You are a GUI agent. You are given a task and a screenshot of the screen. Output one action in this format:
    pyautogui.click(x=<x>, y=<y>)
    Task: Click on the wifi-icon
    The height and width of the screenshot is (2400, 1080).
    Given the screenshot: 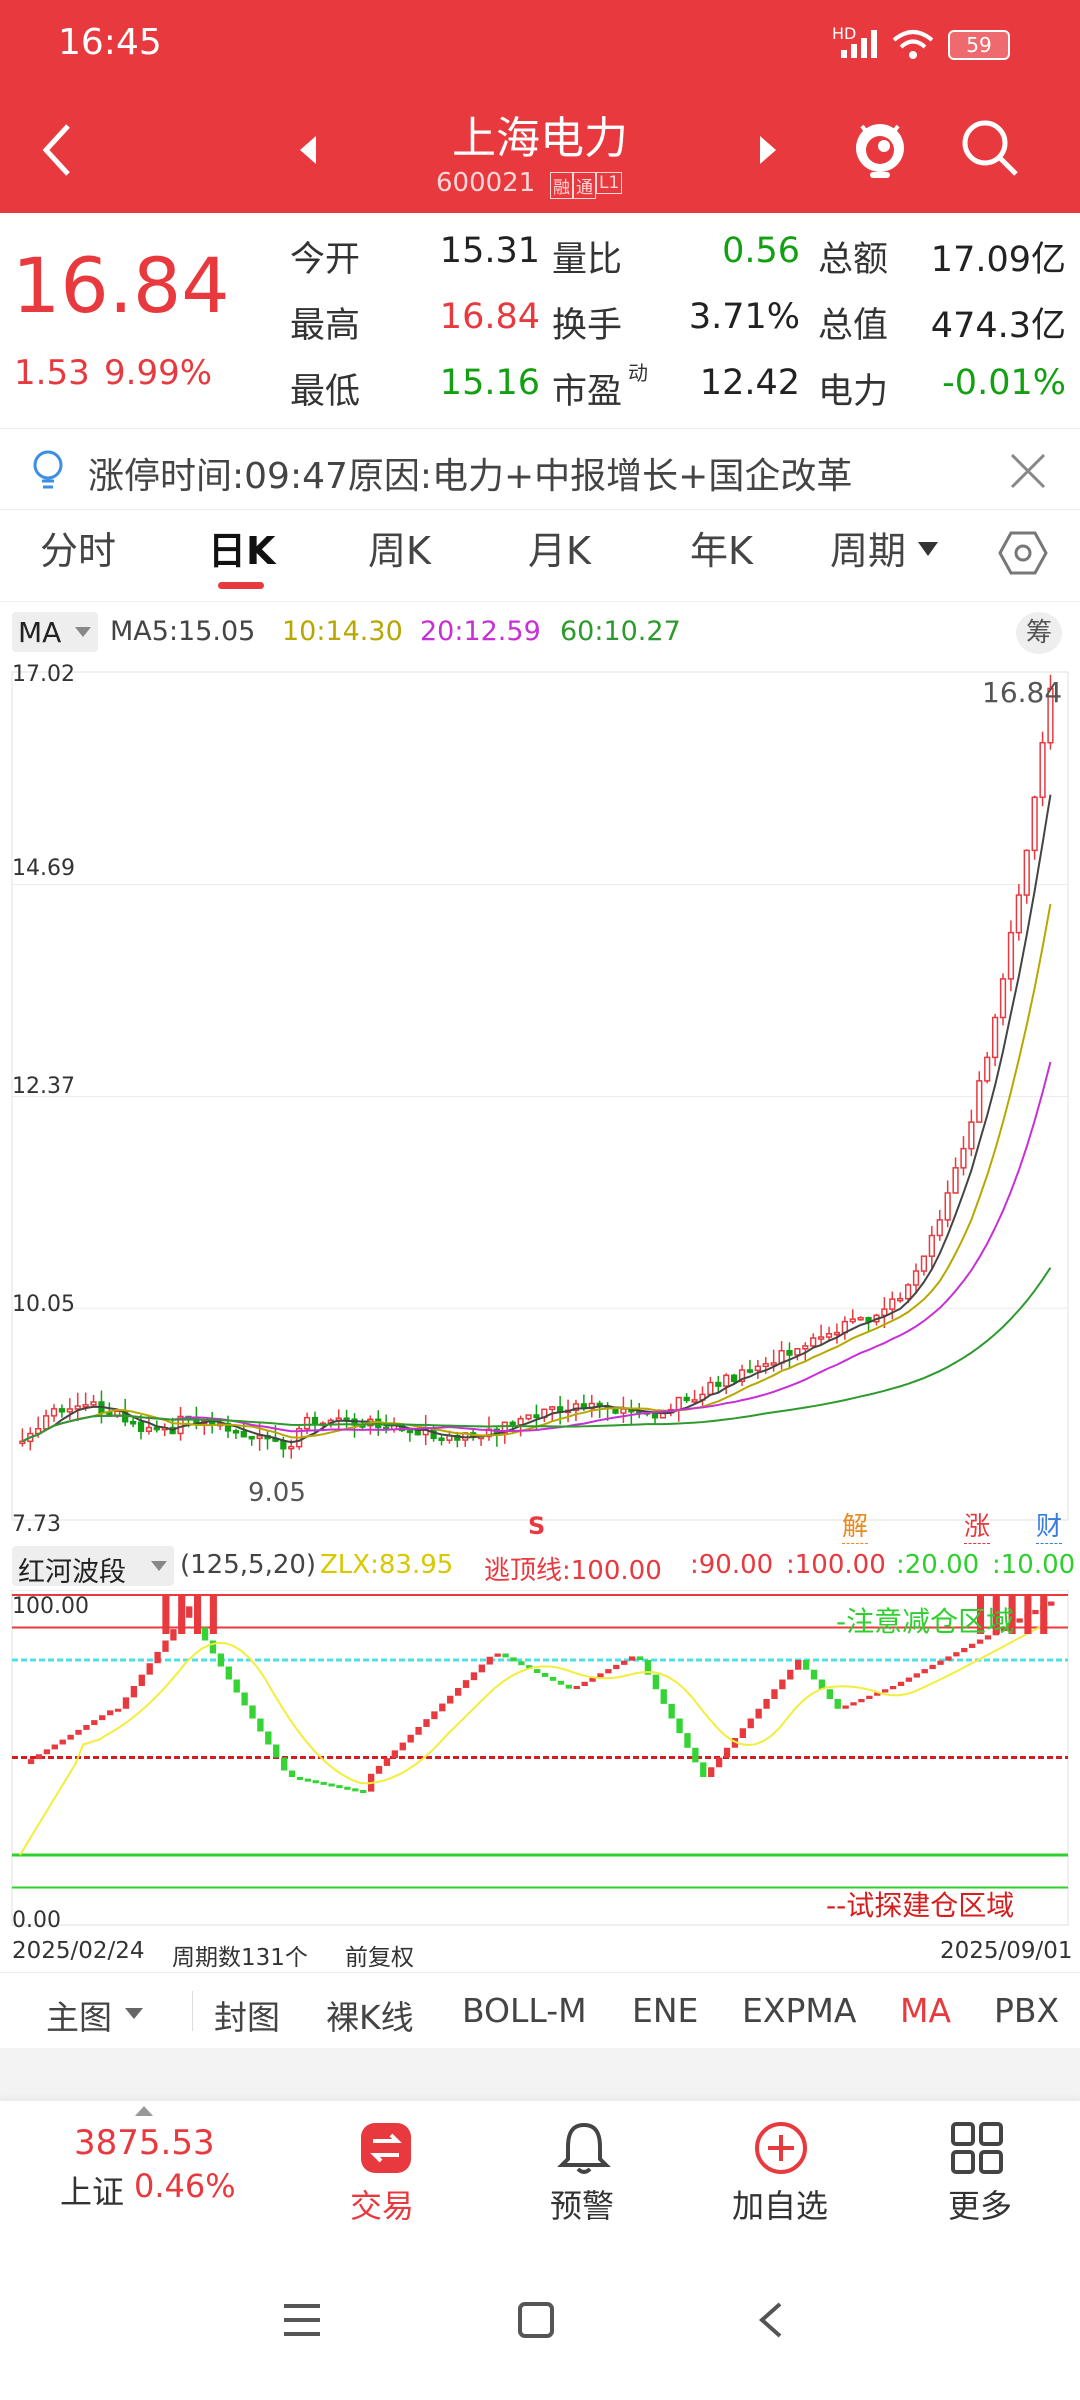 What is the action you would take?
    pyautogui.click(x=913, y=44)
    